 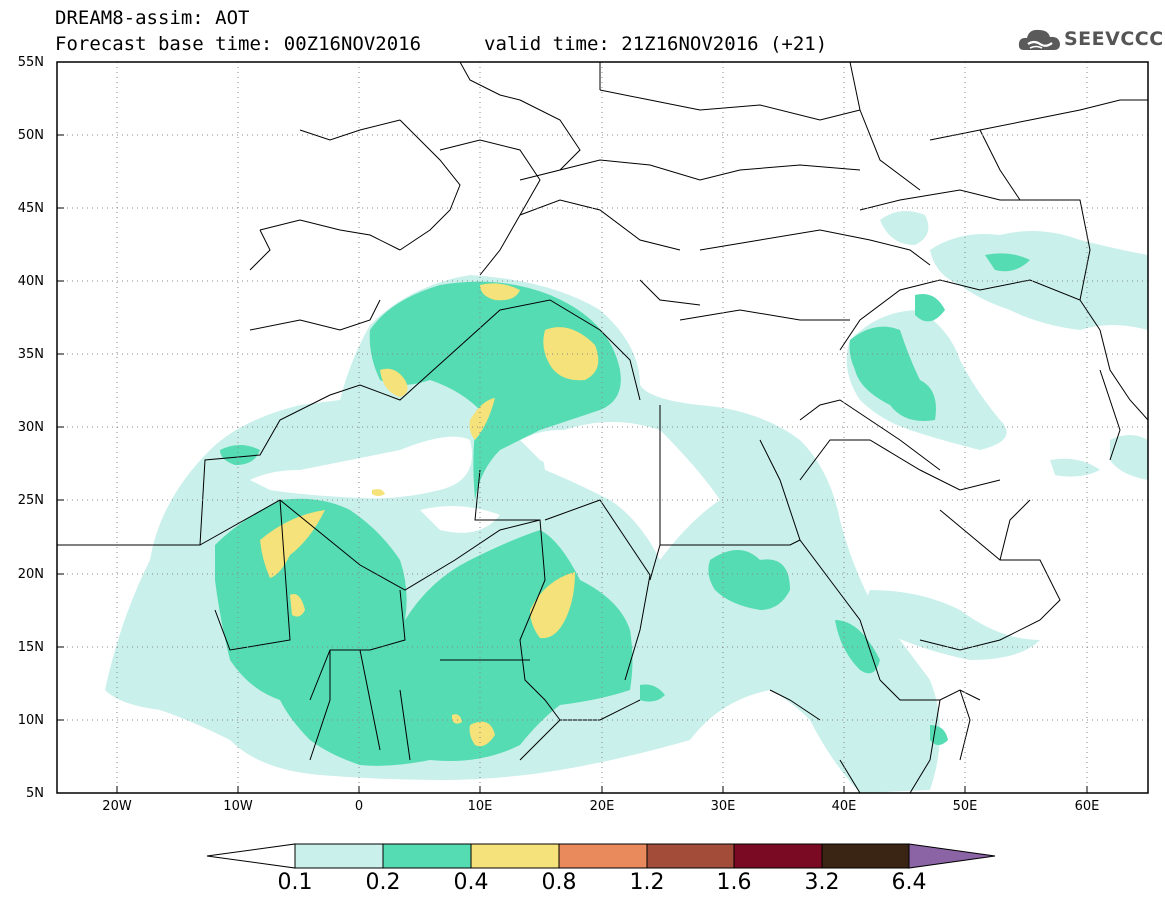 What do you see at coordinates (30, 62) in the screenshot?
I see `lat-label: 55N` at bounding box center [30, 62].